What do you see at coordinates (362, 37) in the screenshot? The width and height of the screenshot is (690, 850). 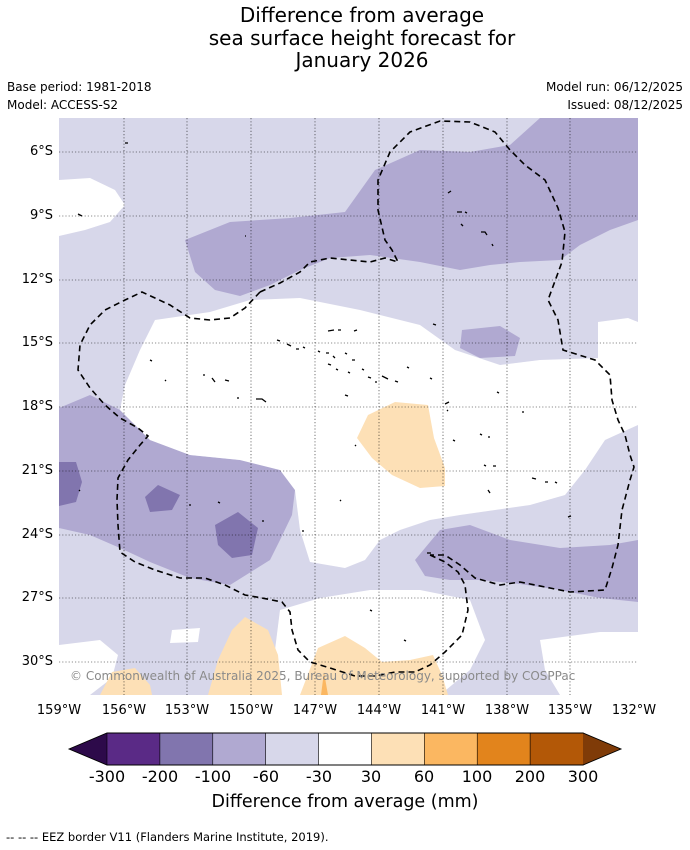 I see `title-line-2: sea surface height forecast for` at bounding box center [362, 37].